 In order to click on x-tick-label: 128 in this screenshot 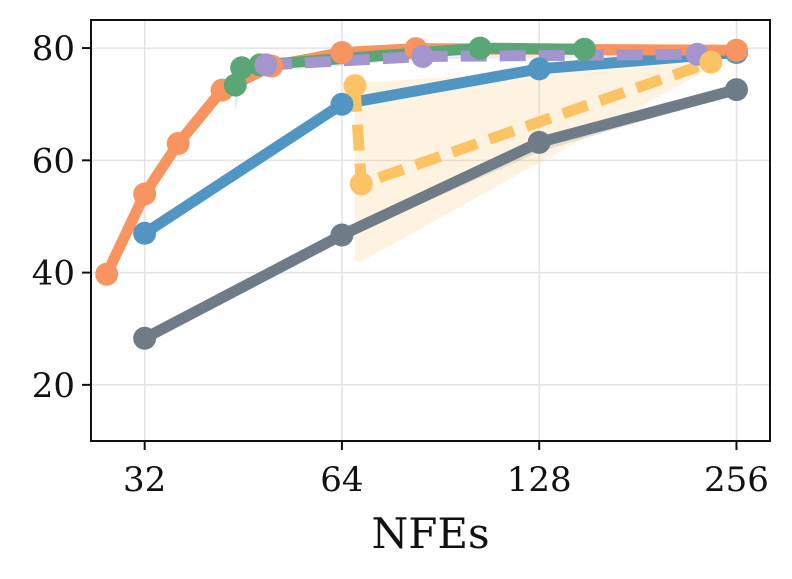, I will do `click(539, 480)`.